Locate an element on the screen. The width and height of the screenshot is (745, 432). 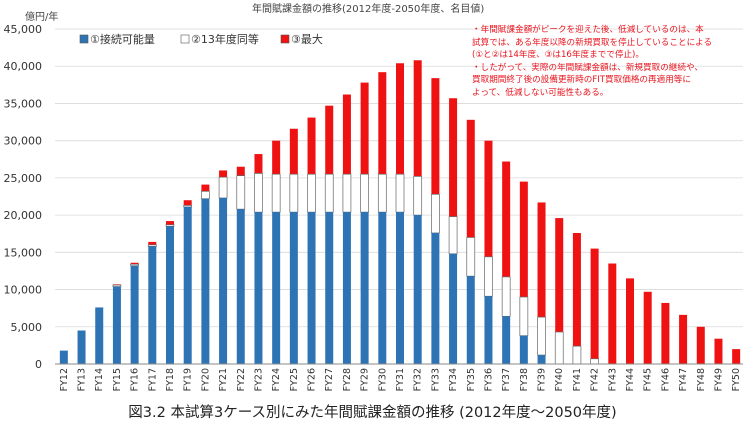
x-tick-label: FY47 is located at coordinates (683, 379).